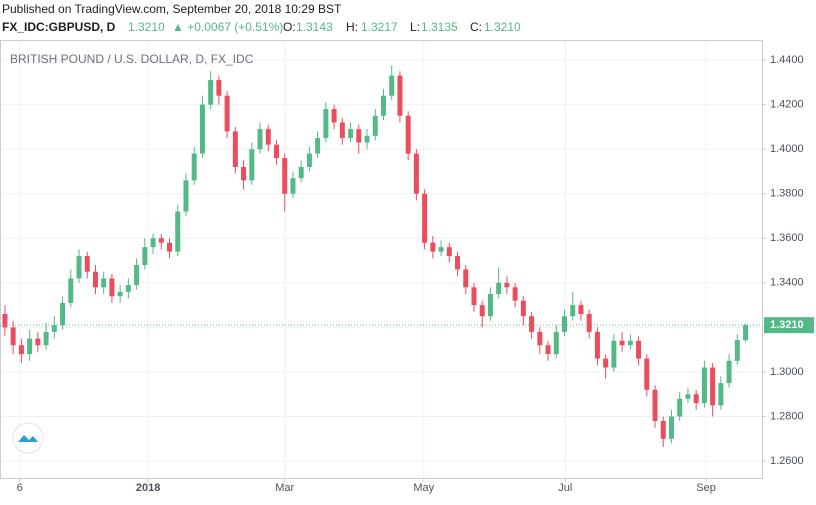 This screenshot has width=816, height=505. Describe the element at coordinates (289, 27) in the screenshot. I see `open-label: O:` at that location.